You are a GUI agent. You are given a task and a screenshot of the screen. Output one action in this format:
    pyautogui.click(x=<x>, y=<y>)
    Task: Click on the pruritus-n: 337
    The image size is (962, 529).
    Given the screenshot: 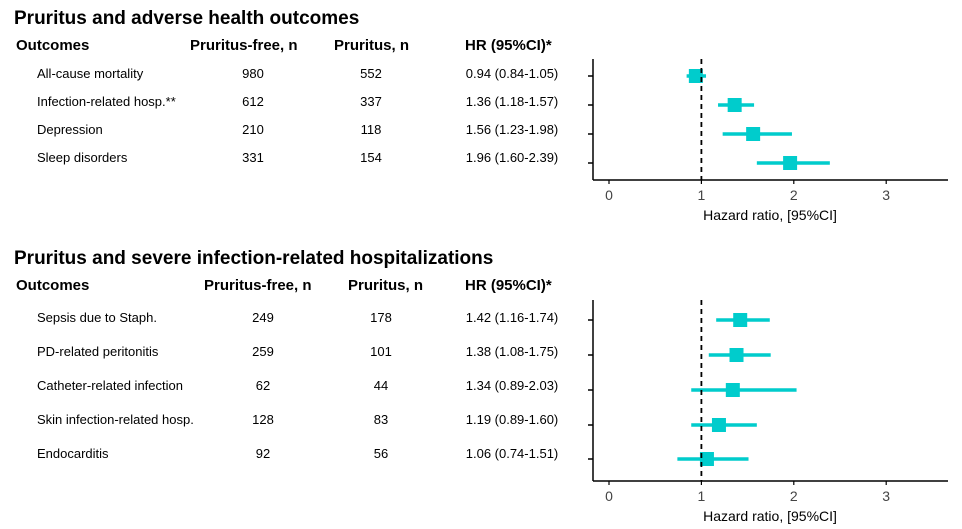 What is the action you would take?
    pyautogui.click(x=371, y=101)
    